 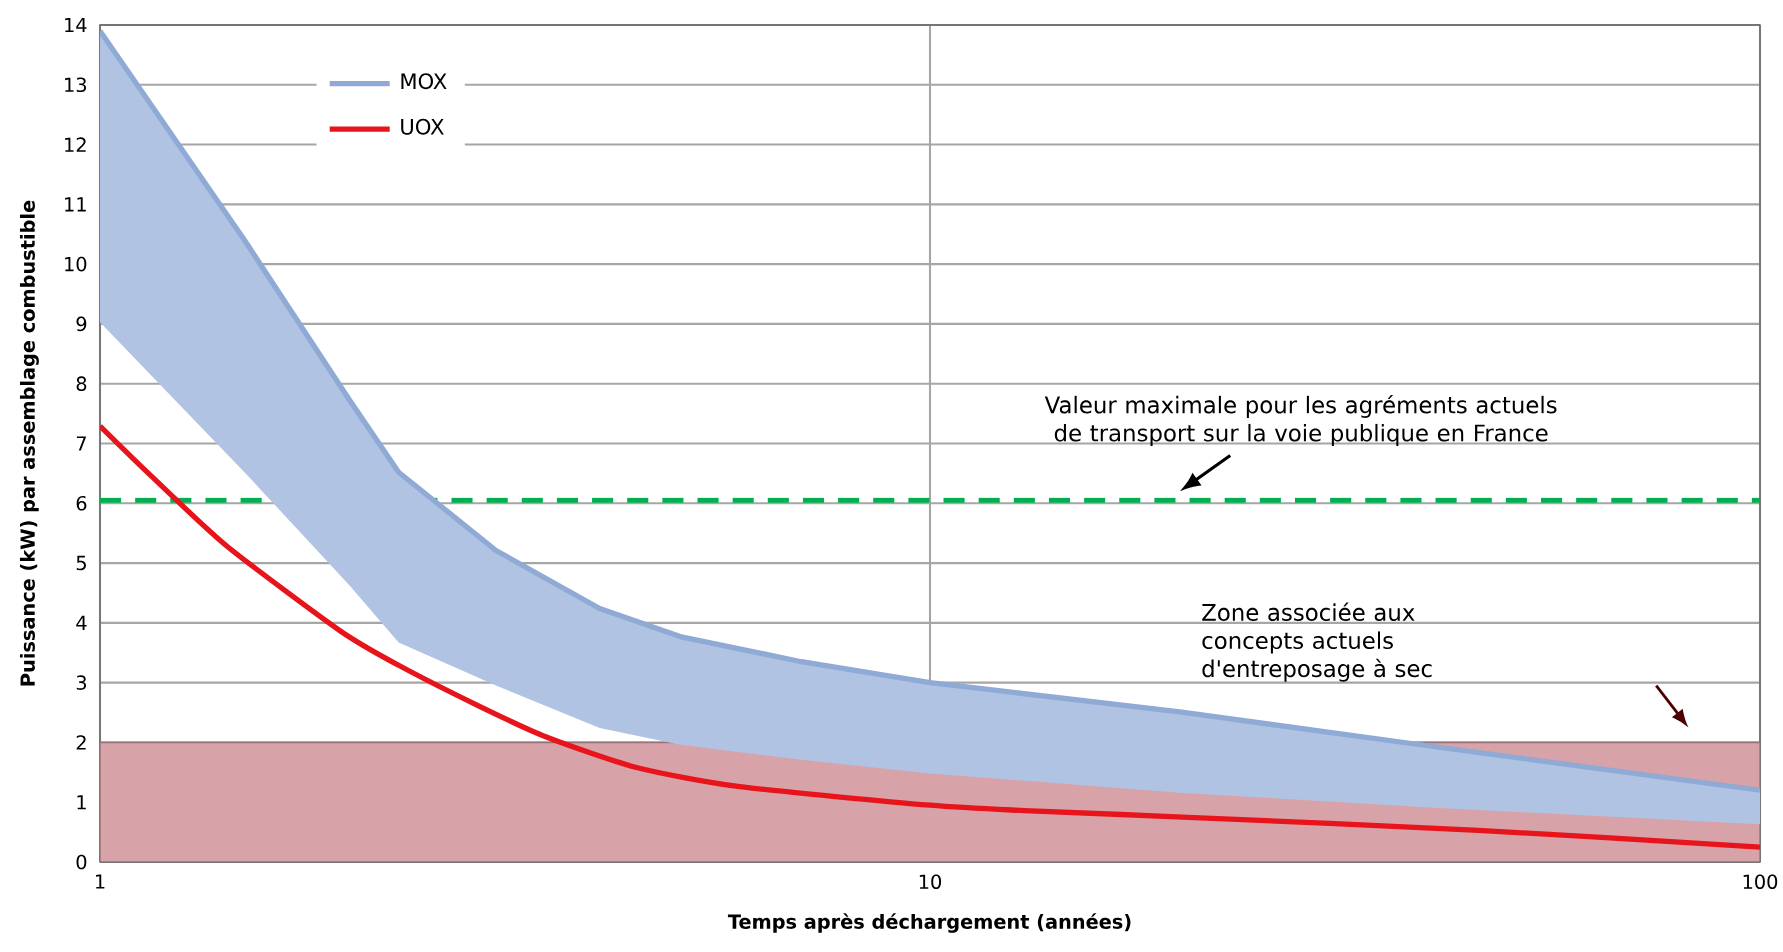 I want to click on y-tick-label: 5, so click(x=81, y=563).